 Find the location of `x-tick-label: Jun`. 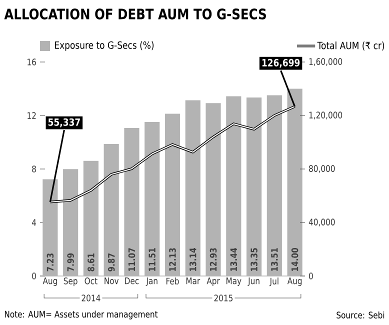

x-tick-label: Jun is located at coordinates (254, 282).